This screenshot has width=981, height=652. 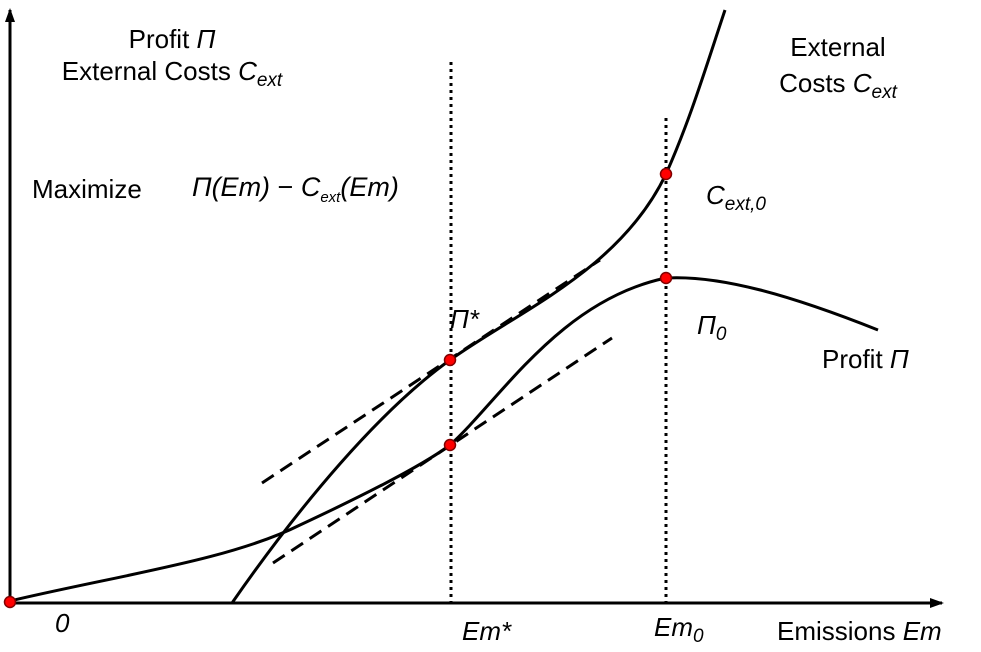 I want to click on tangent-line-profit, so click(x=442, y=450).